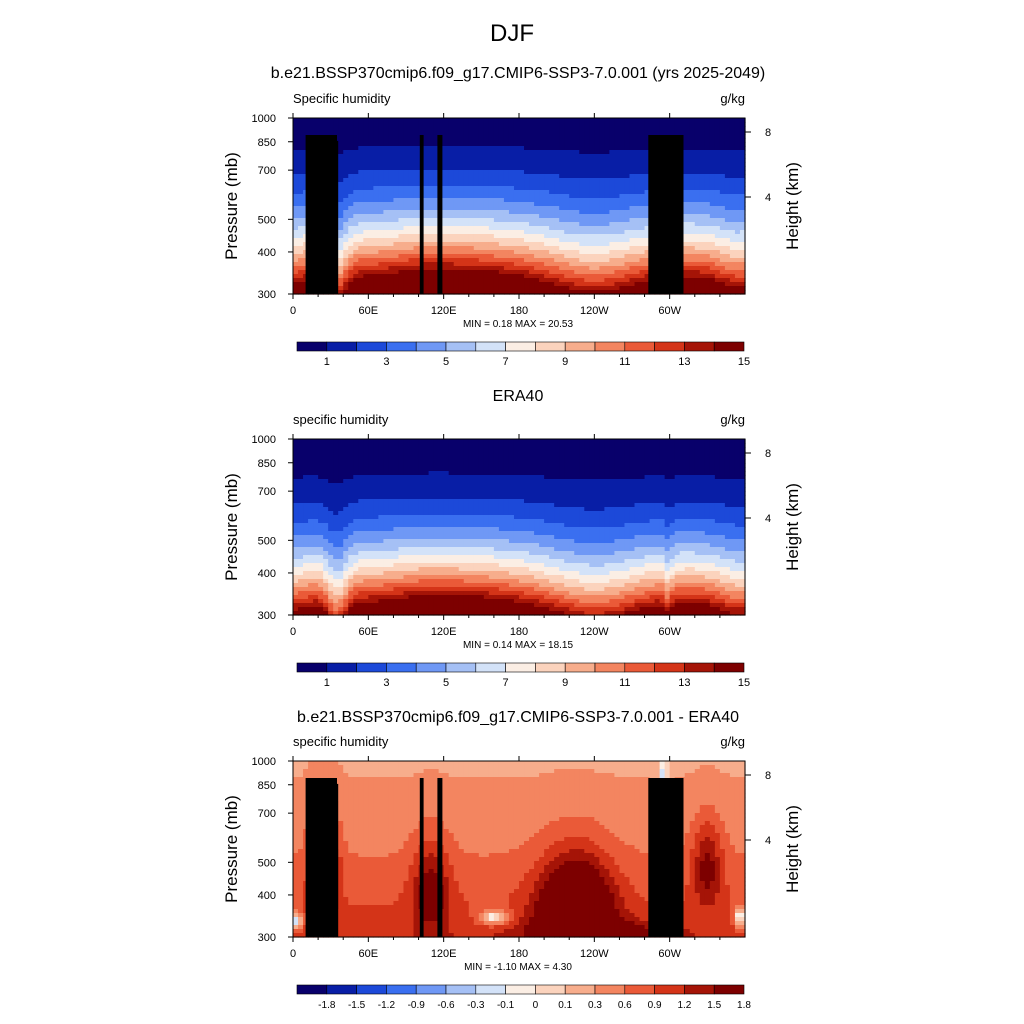  Describe the element at coordinates (624, 362) in the screenshot. I see `colorbar-label: 11` at that location.